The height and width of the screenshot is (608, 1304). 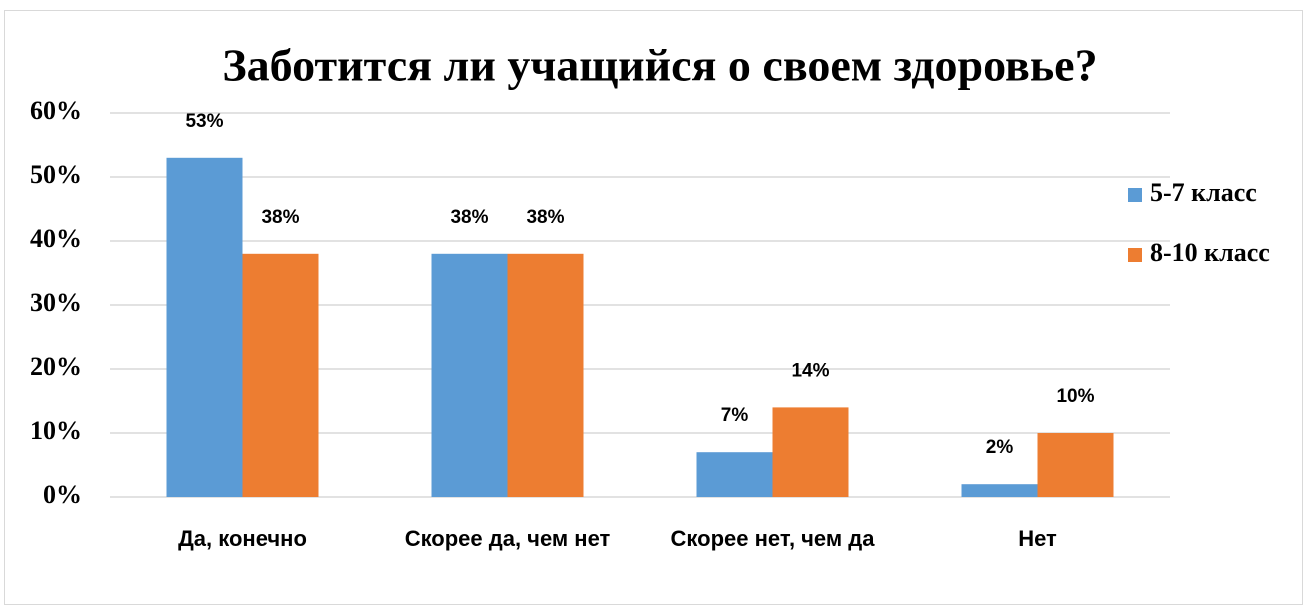 What do you see at coordinates (56, 302) in the screenshot?
I see `y-tick-label: 30%` at bounding box center [56, 302].